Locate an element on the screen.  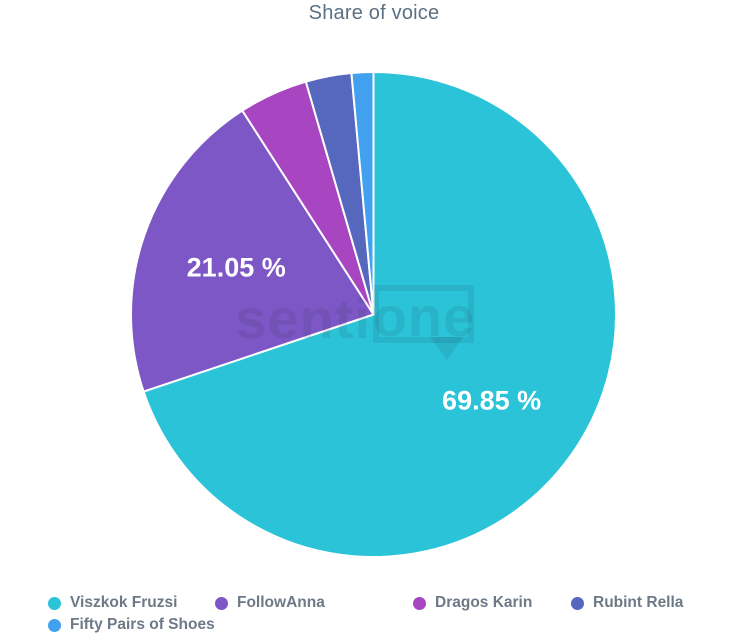
watermark-senti-text: senti is located at coordinates (303, 318).